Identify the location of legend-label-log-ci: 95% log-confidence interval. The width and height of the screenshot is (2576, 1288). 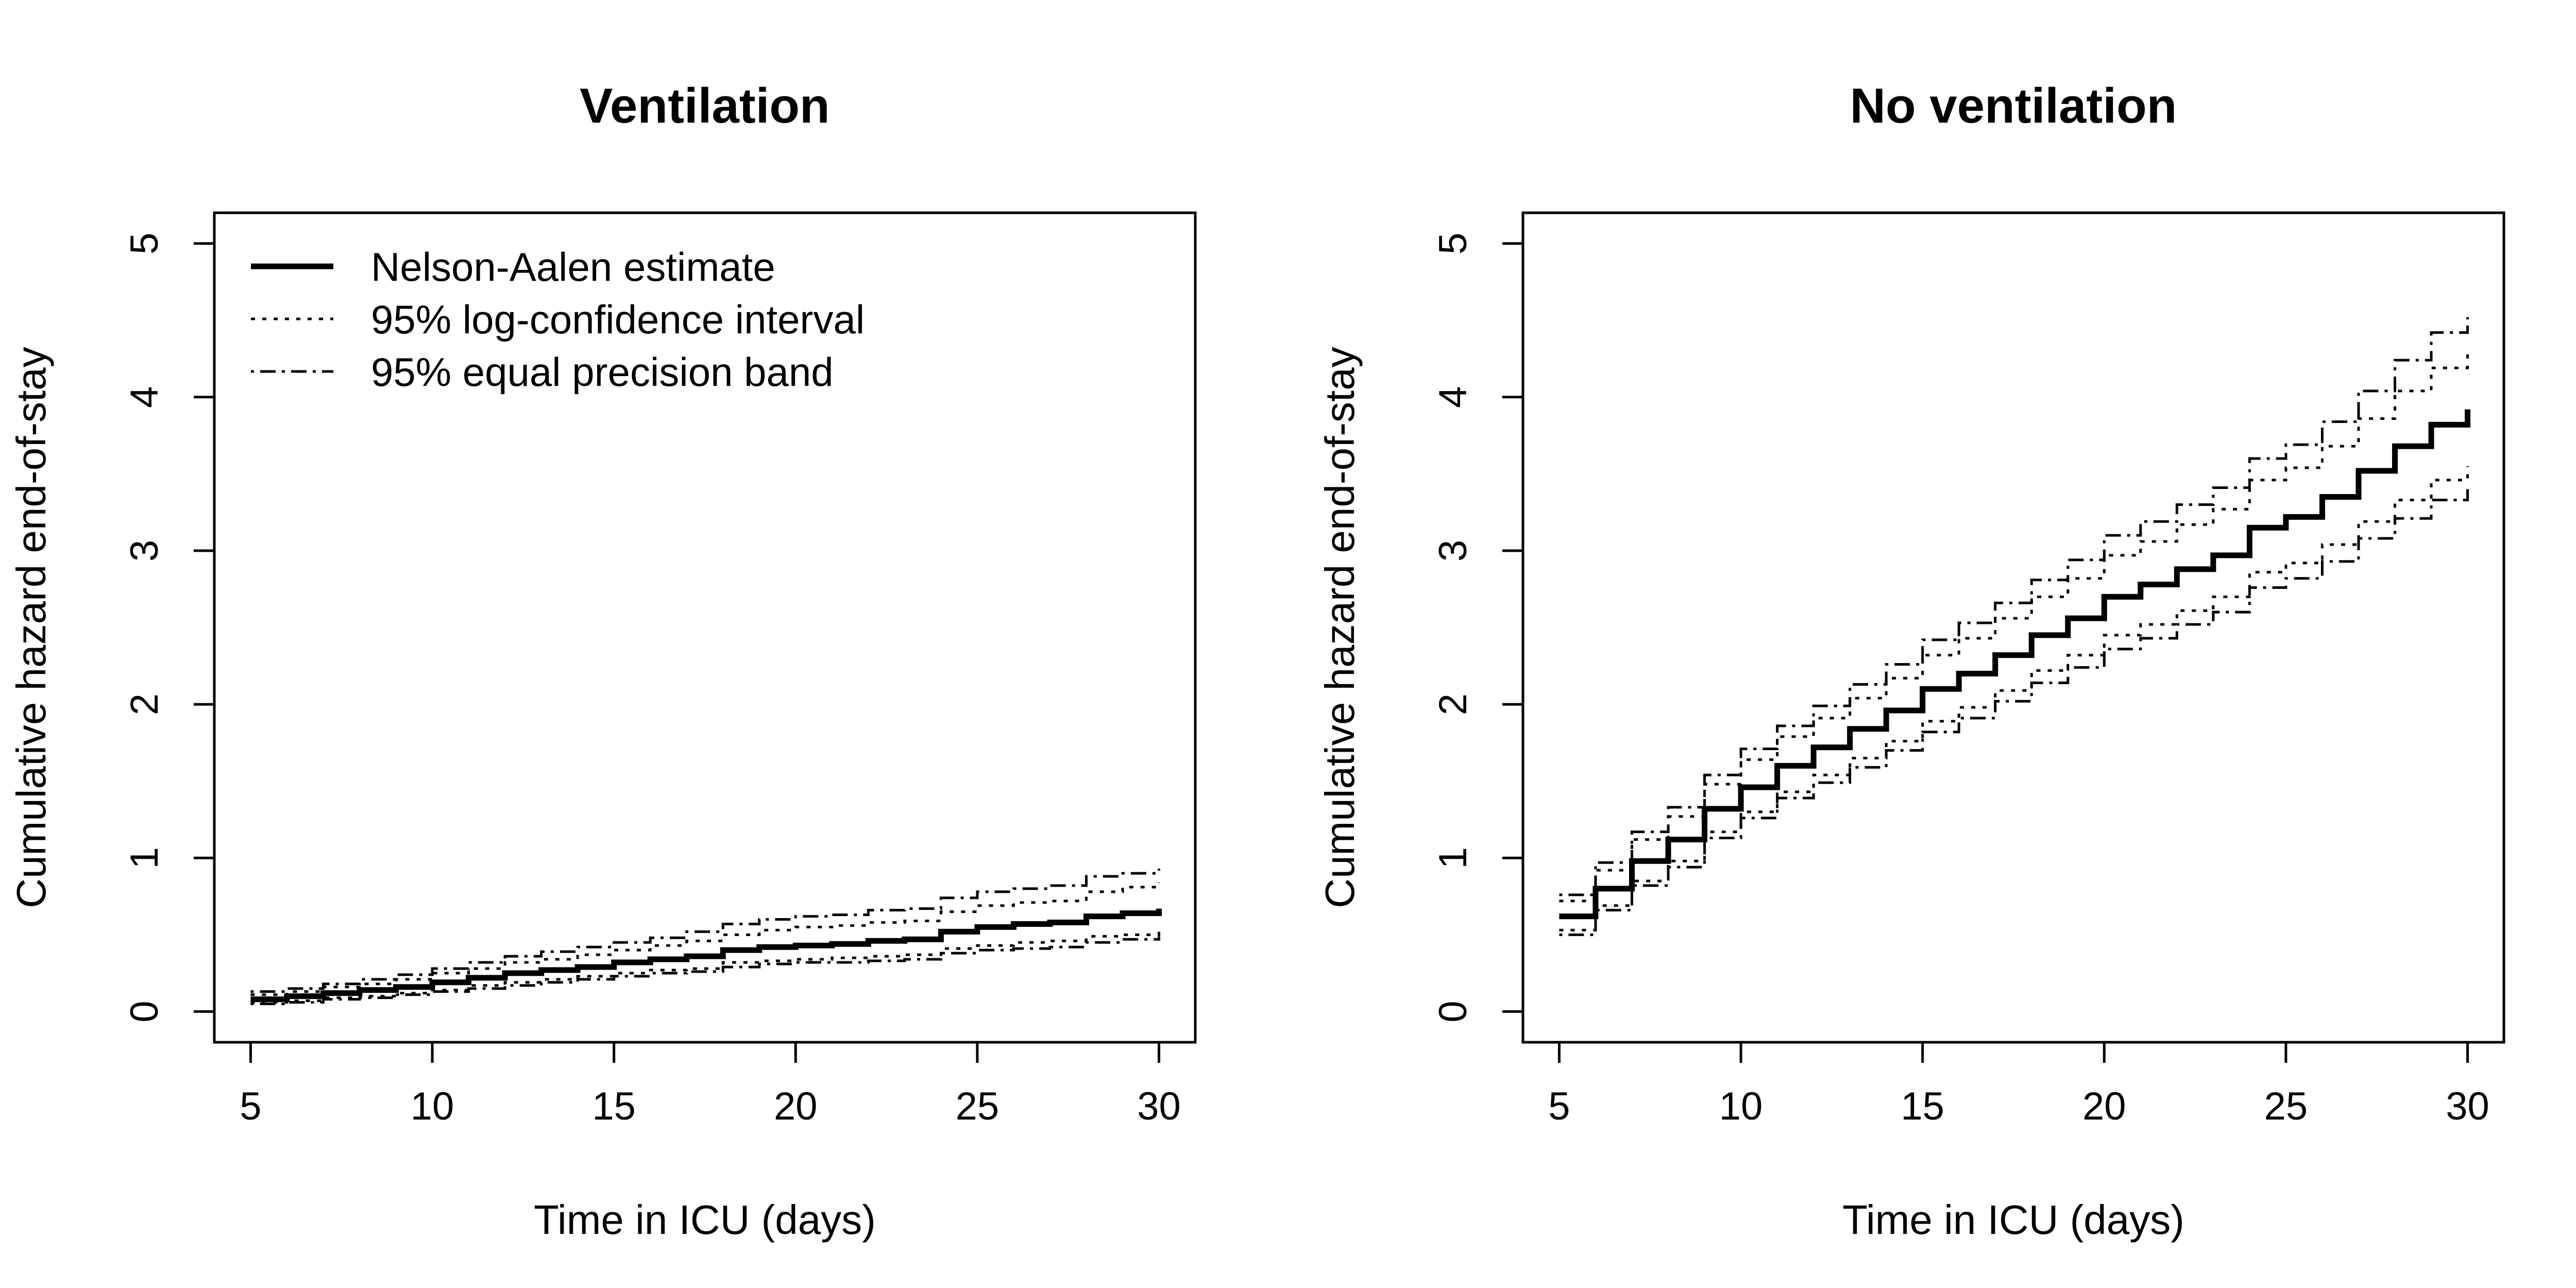
(618, 319).